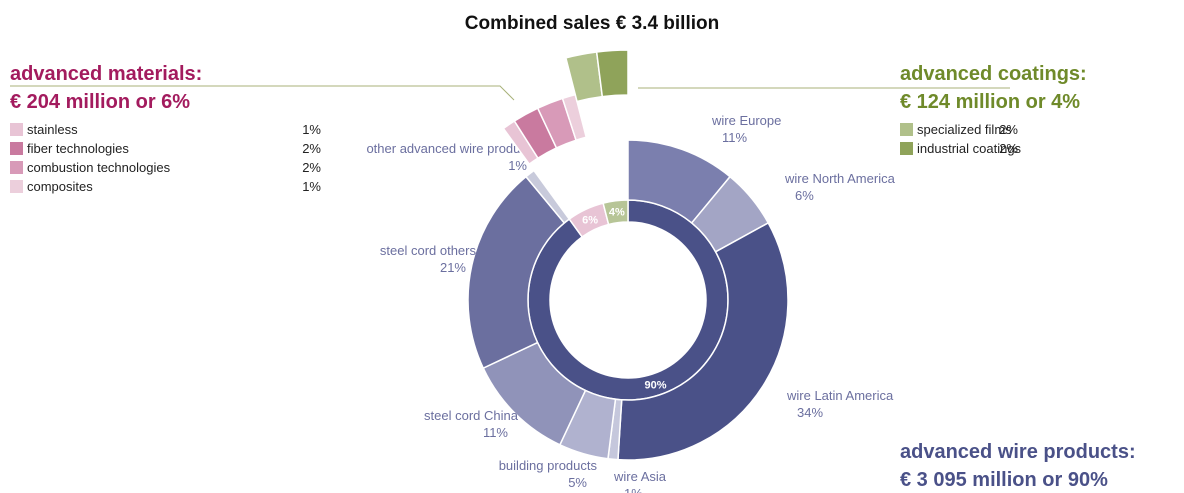 This screenshot has width=1184, height=493. What do you see at coordinates (810, 412) in the screenshot?
I see `segment-value: 34%` at bounding box center [810, 412].